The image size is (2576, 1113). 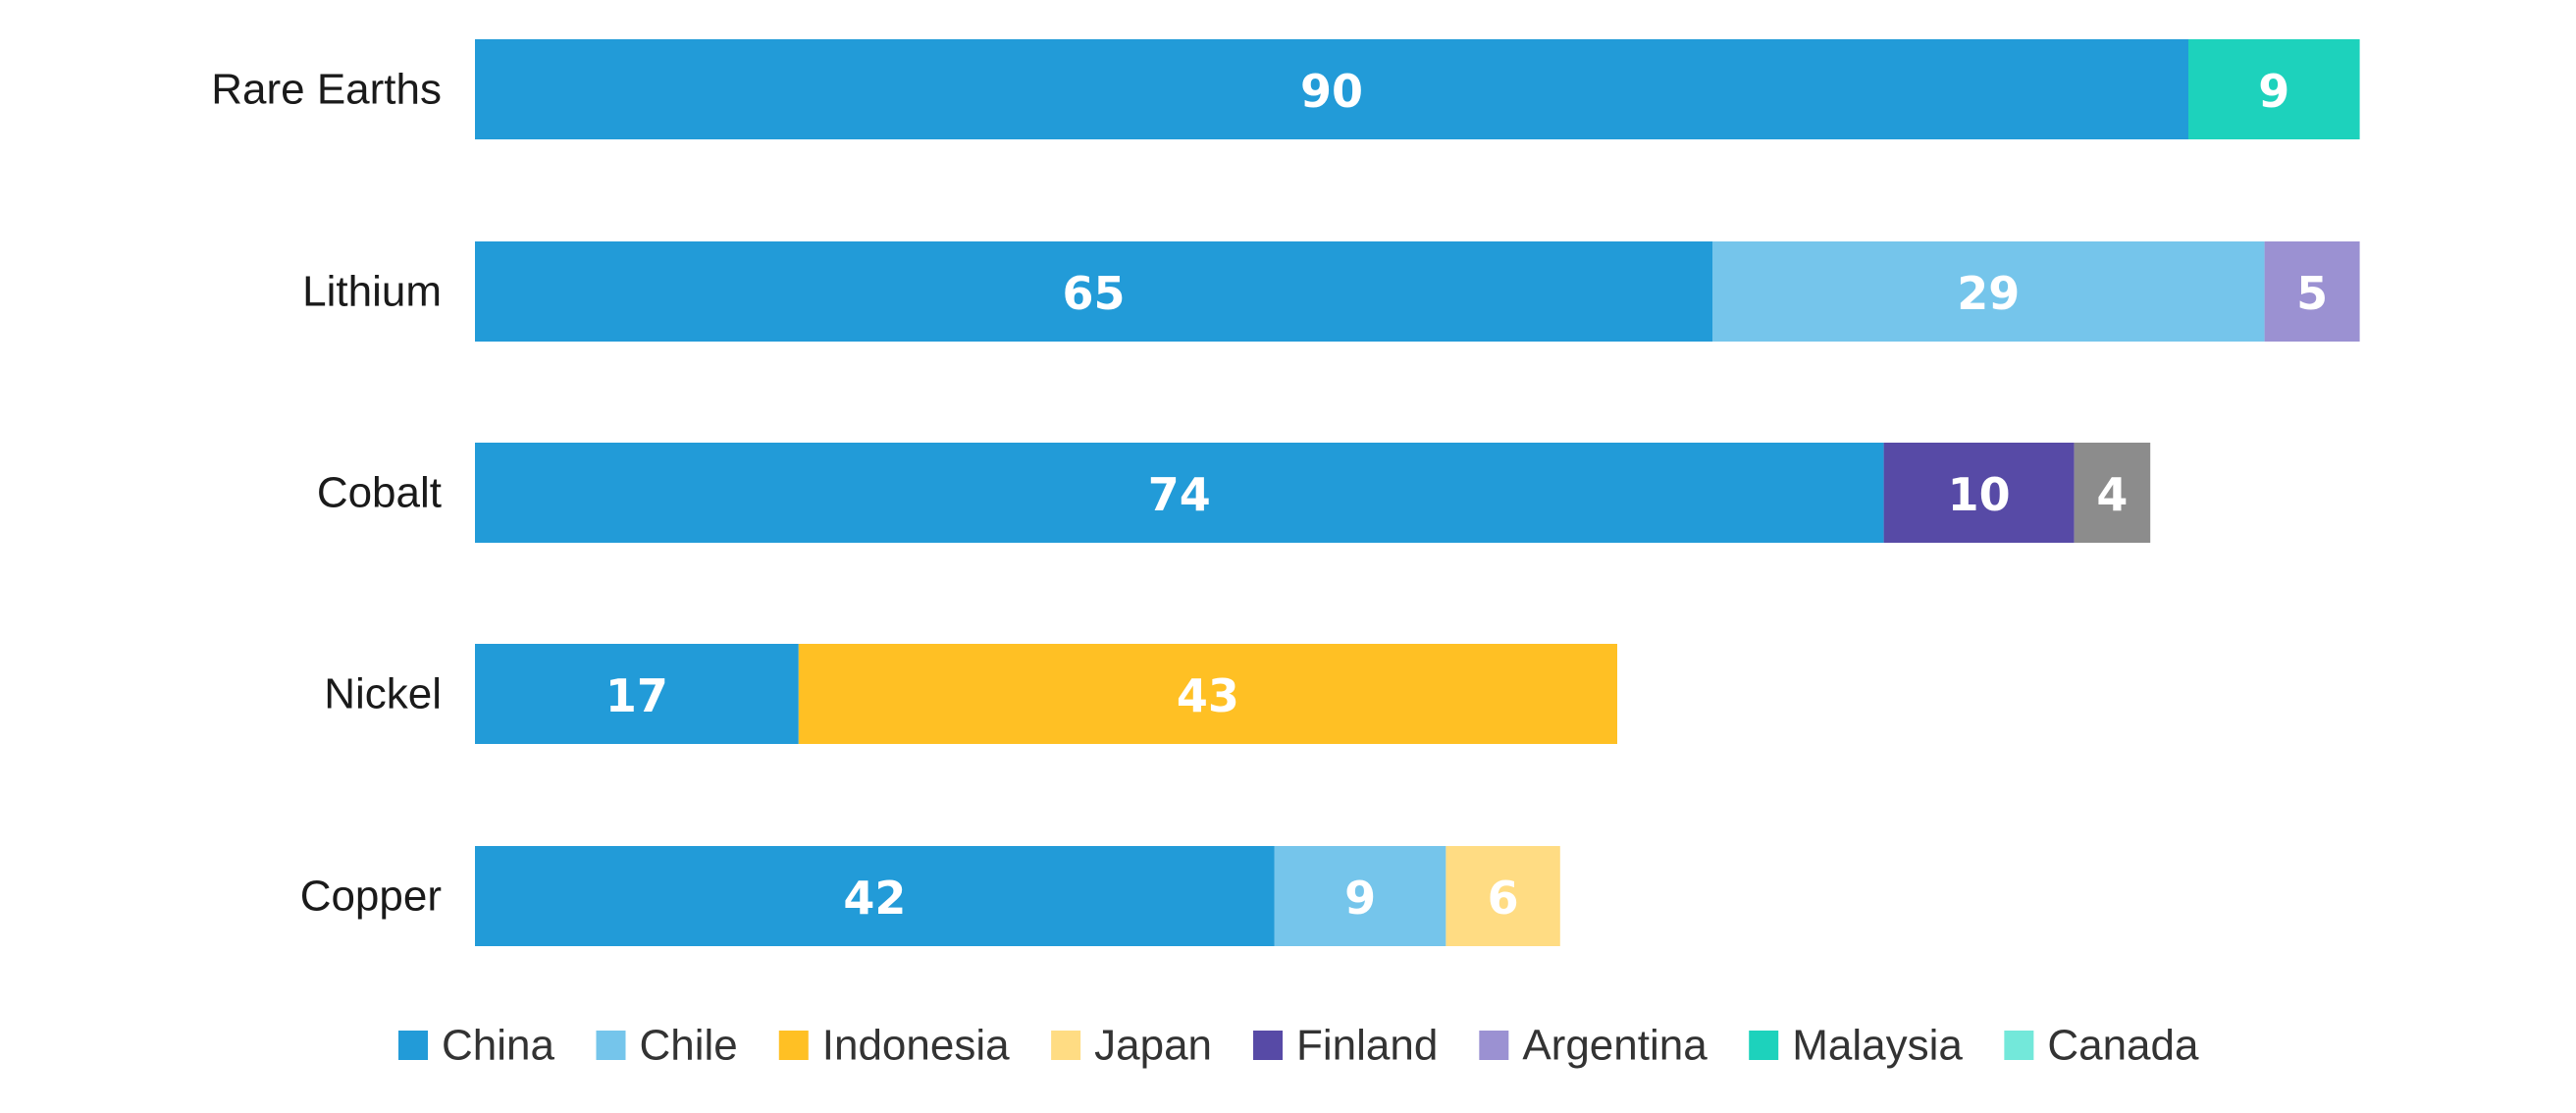 I want to click on bar-nickel-china, so click(x=637, y=694).